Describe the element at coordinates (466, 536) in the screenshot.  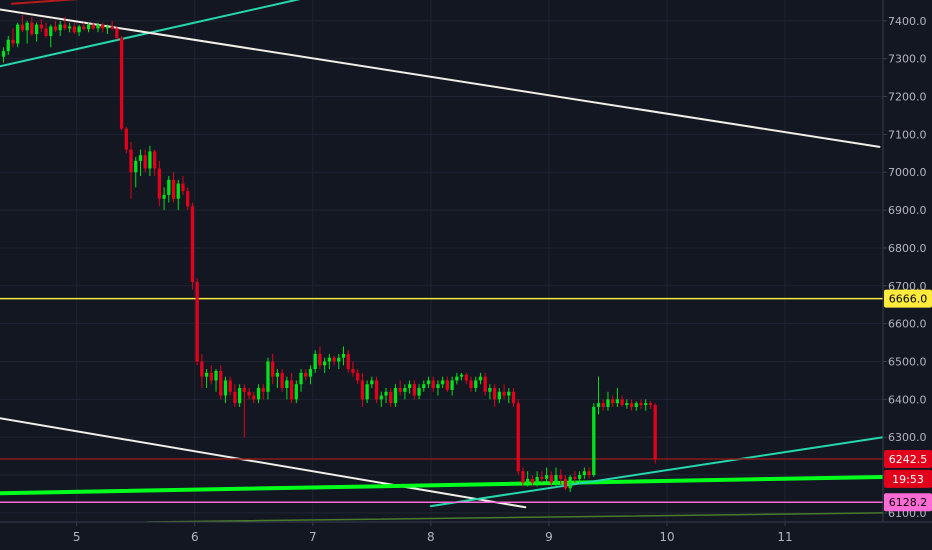
I see `time-axis` at that location.